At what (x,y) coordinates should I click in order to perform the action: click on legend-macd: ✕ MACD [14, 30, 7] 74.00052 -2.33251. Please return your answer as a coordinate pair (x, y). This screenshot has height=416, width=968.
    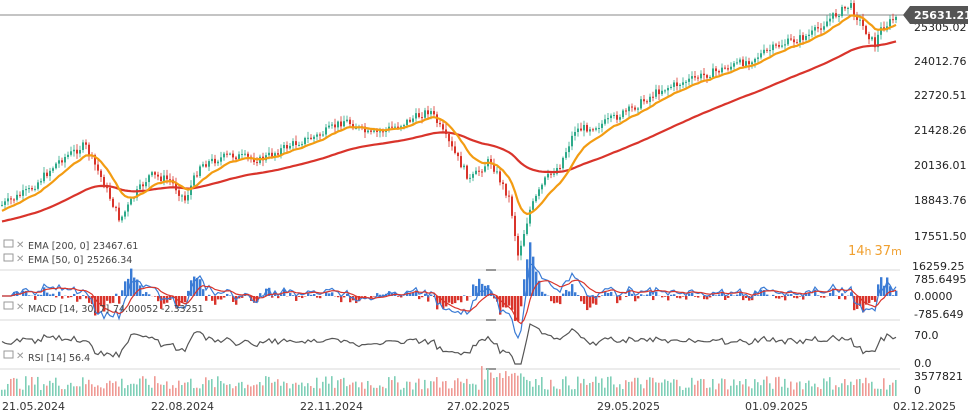
    Looking at the image, I should click on (103, 308).